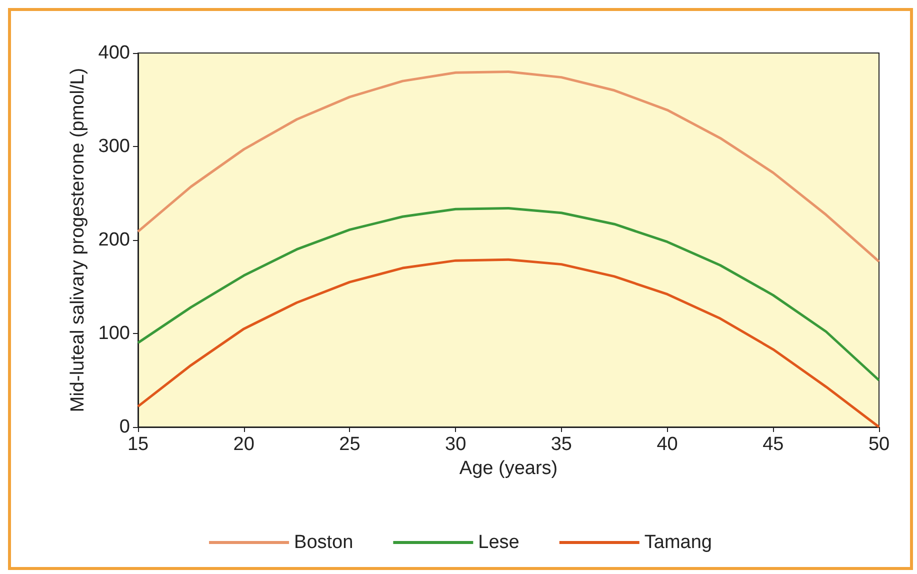  Describe the element at coordinates (561, 444) in the screenshot. I see `x-tick-label: 35` at that location.